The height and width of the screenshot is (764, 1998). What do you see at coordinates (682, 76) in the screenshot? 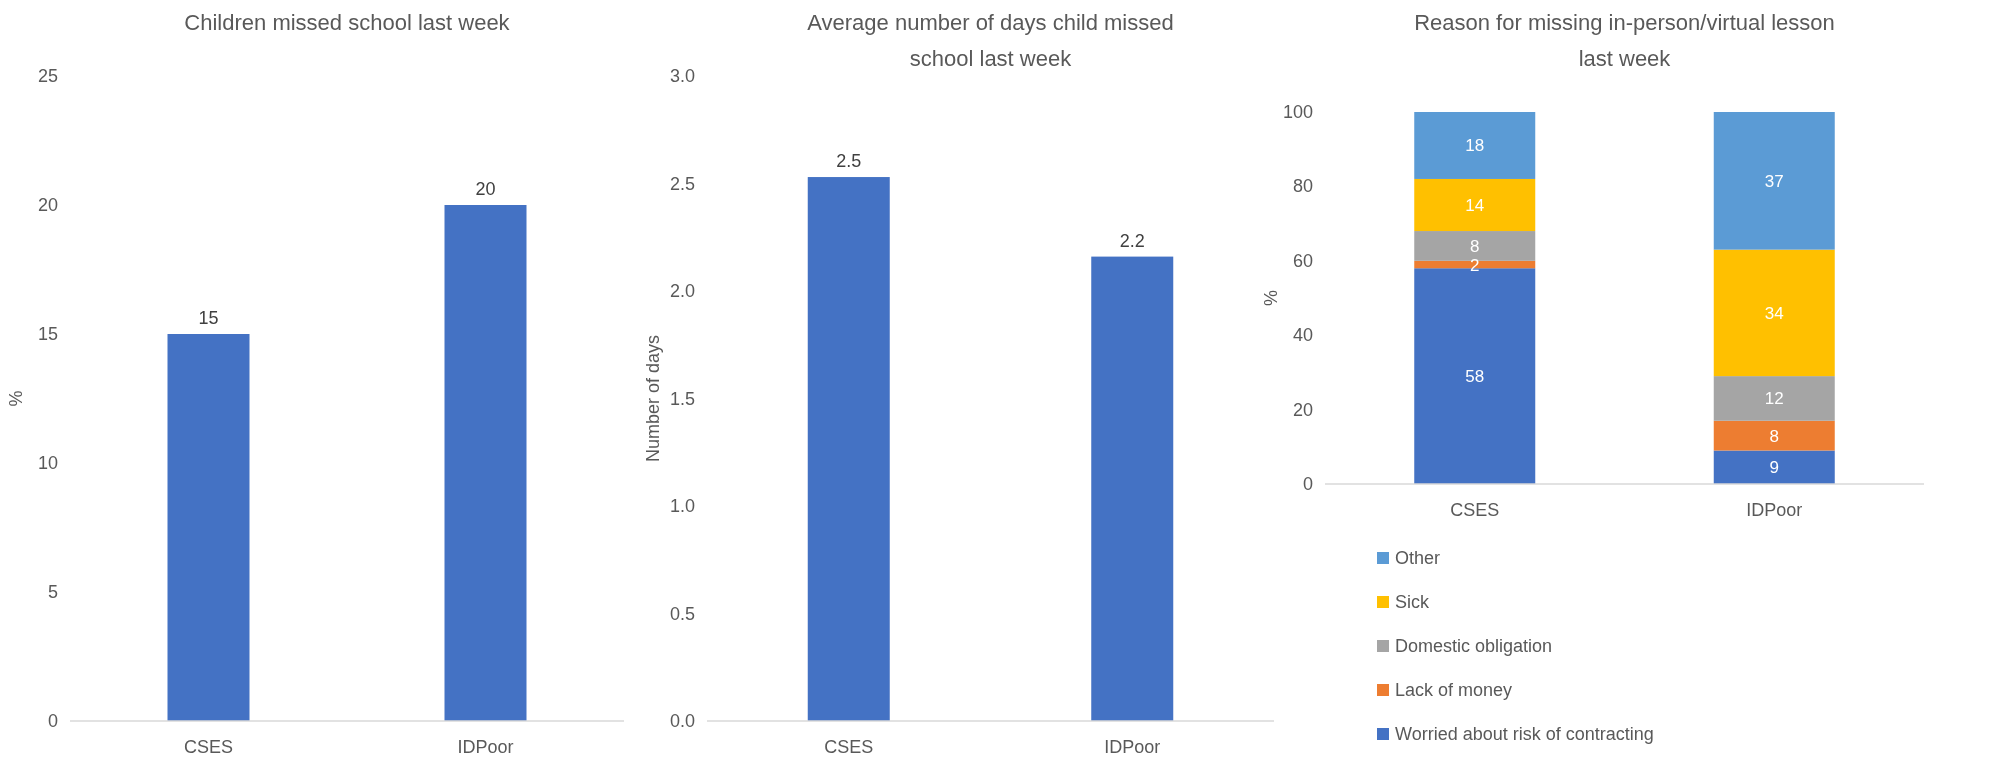
I see `y-tick-label: 3.0` at bounding box center [682, 76].